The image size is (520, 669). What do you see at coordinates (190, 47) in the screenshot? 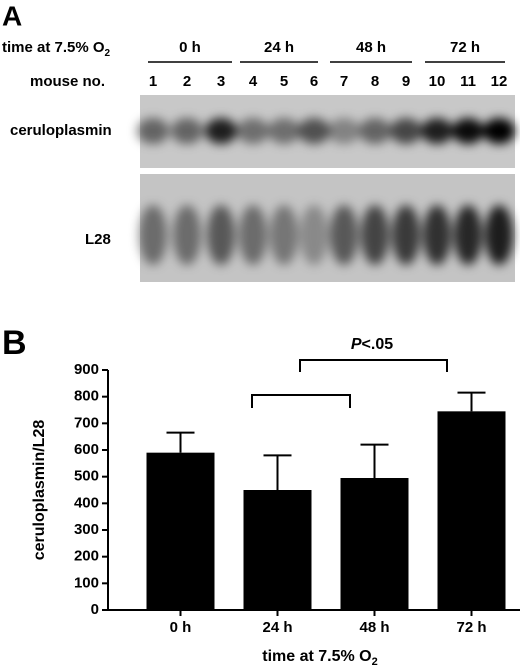
I see `group-label: 0 h` at bounding box center [190, 47].